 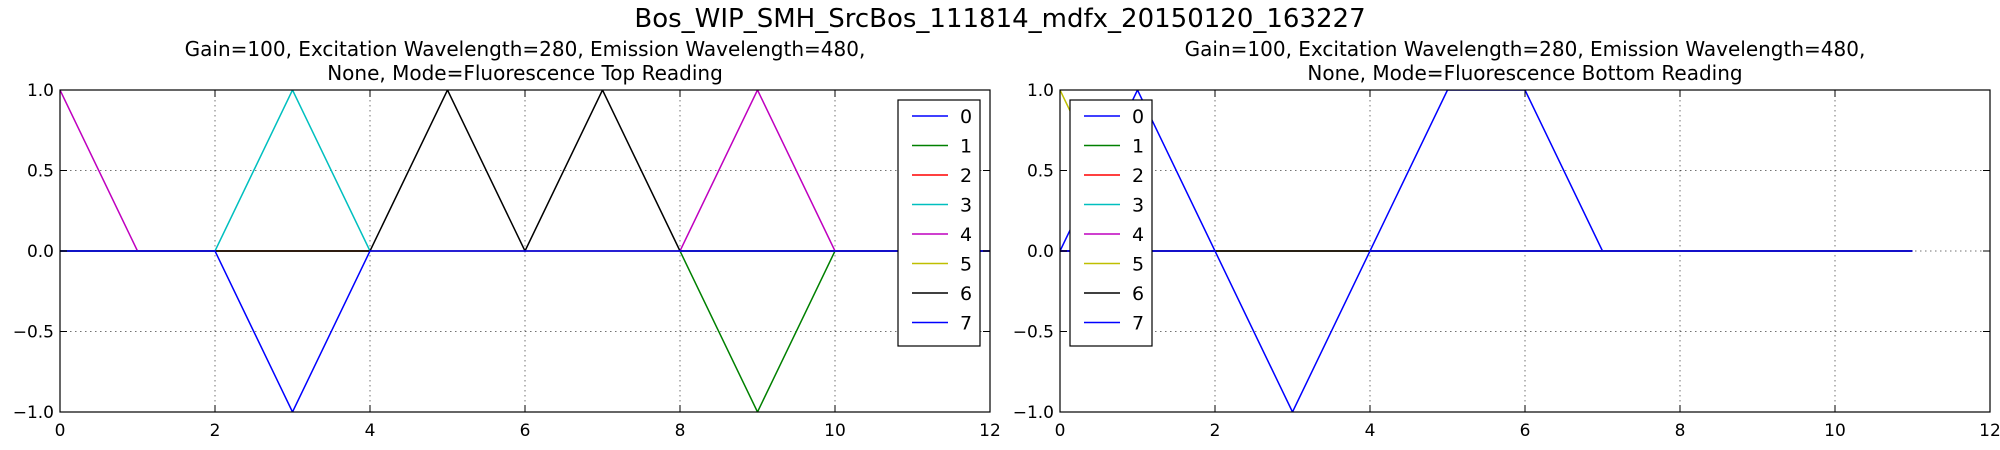 What do you see at coordinates (1138, 117) in the screenshot?
I see `legend-label-1-0: 0` at bounding box center [1138, 117].